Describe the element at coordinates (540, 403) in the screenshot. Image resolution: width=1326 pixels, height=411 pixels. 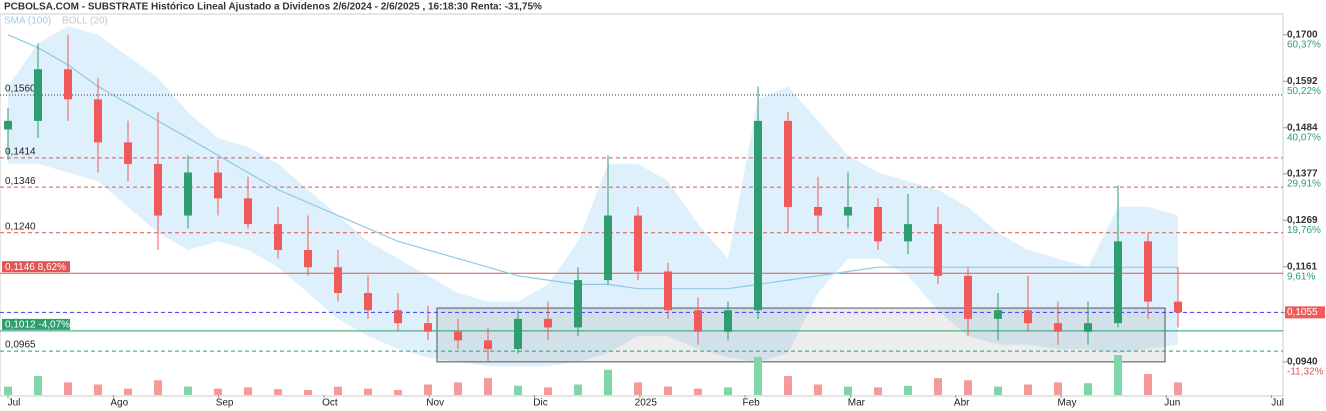
I see `x-tick-label: Dic` at that location.